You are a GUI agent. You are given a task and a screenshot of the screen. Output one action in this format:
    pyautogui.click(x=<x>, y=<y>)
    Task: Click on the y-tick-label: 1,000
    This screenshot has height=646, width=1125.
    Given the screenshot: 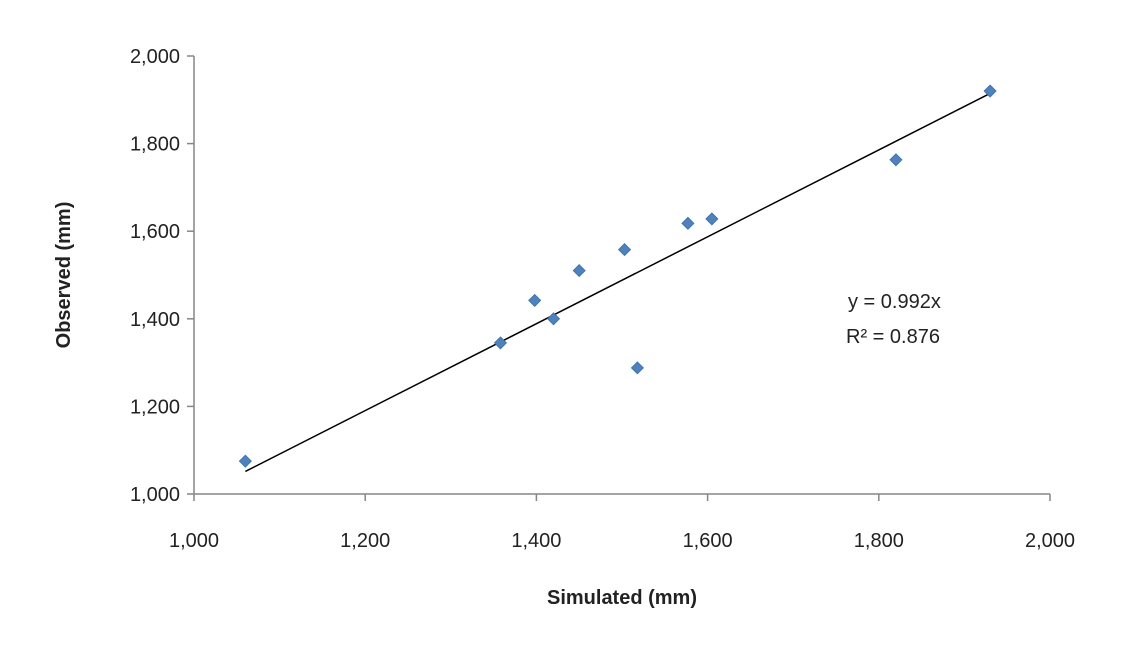 What is the action you would take?
    pyautogui.click(x=155, y=495)
    